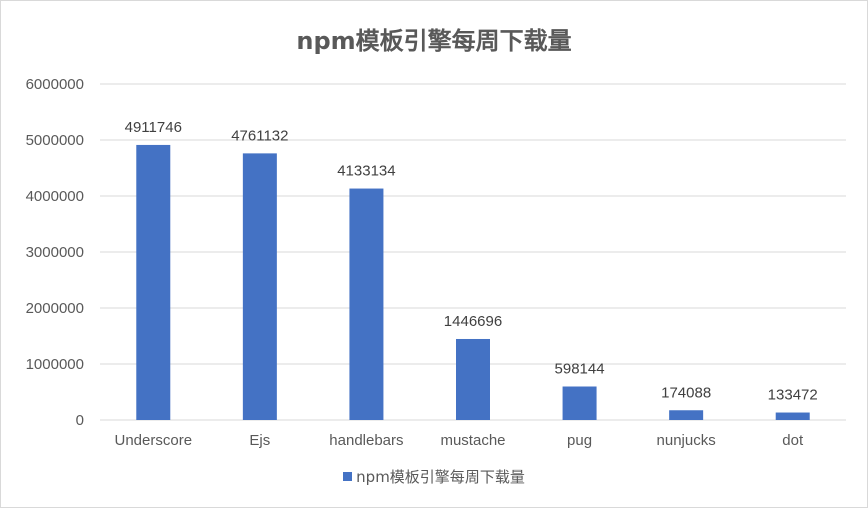 This screenshot has width=868, height=508. Describe the element at coordinates (55, 252) in the screenshot. I see `y-tick-label: 3000000` at that location.